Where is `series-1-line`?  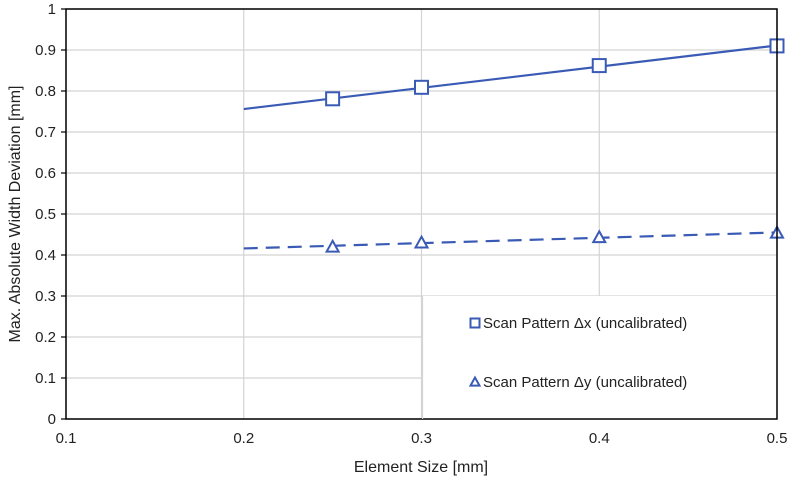
series-1-line is located at coordinates (510, 77).